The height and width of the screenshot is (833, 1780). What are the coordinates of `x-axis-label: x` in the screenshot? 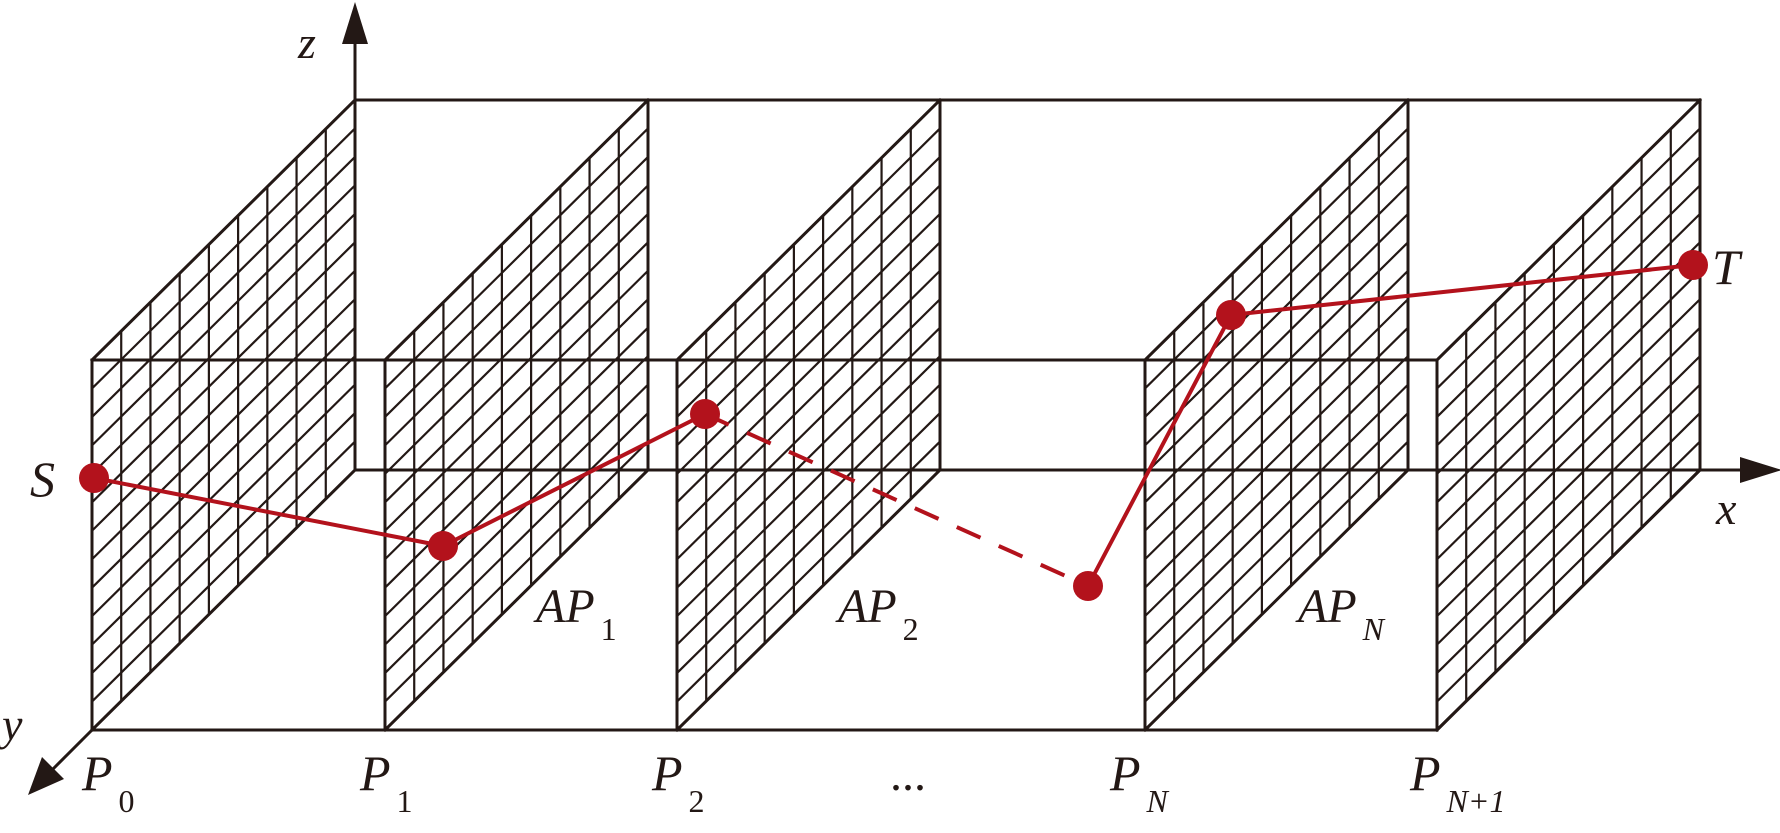 It's located at (1726, 508).